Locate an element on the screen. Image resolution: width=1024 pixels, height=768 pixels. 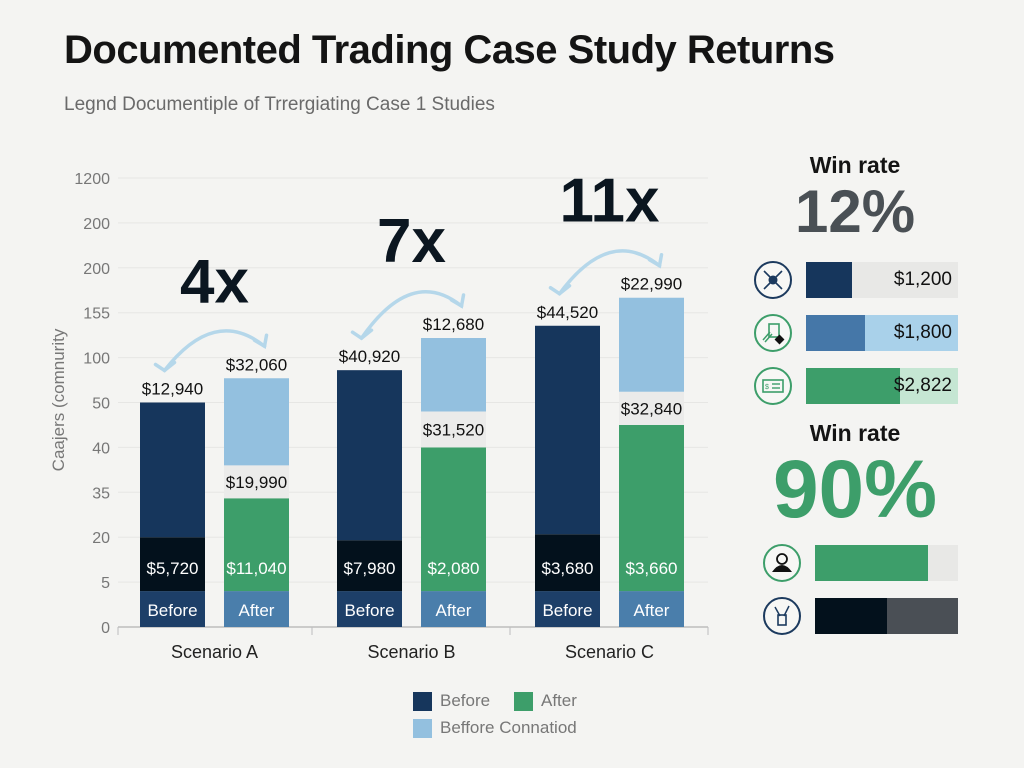
id-card-icon: $ is located at coordinates (773, 386).